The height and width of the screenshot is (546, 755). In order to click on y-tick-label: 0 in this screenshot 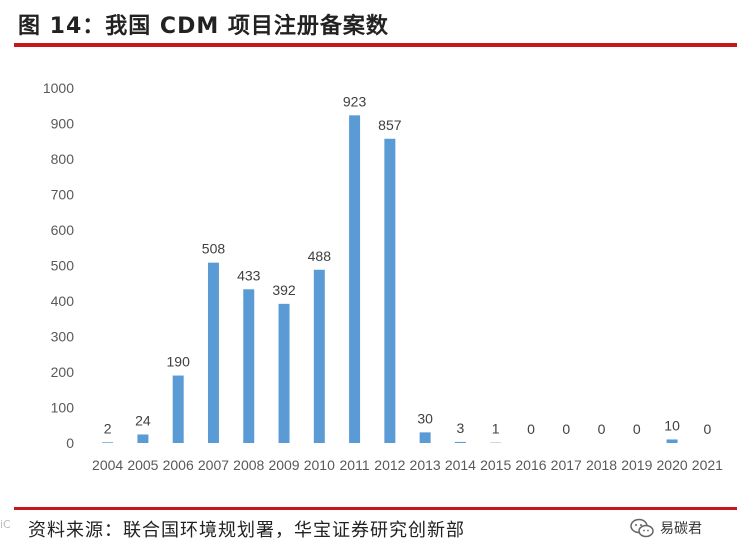, I will do `click(70, 443)`.